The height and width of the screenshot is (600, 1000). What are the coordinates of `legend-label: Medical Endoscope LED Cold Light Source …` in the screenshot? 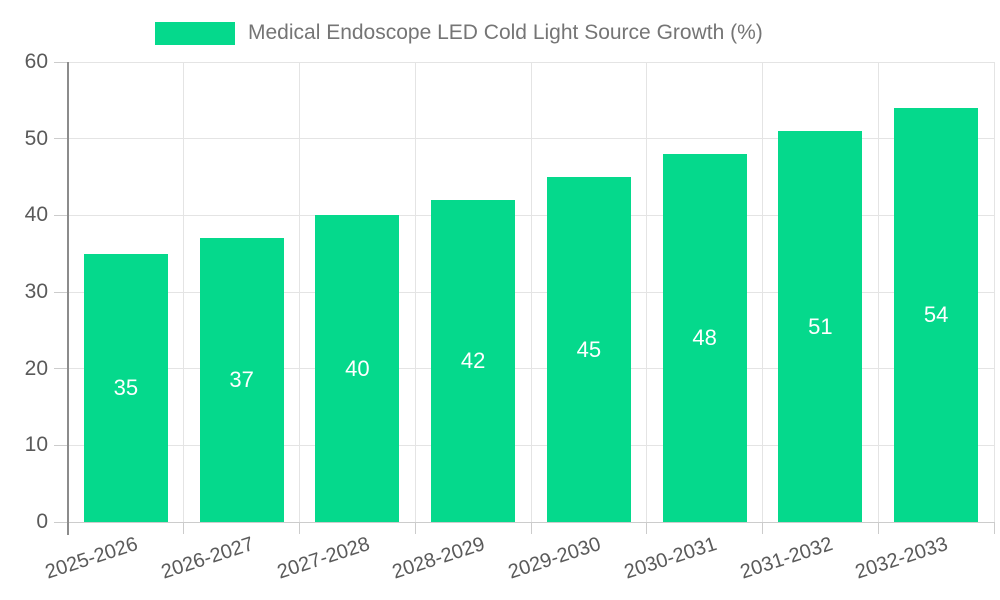 It's located at (505, 32).